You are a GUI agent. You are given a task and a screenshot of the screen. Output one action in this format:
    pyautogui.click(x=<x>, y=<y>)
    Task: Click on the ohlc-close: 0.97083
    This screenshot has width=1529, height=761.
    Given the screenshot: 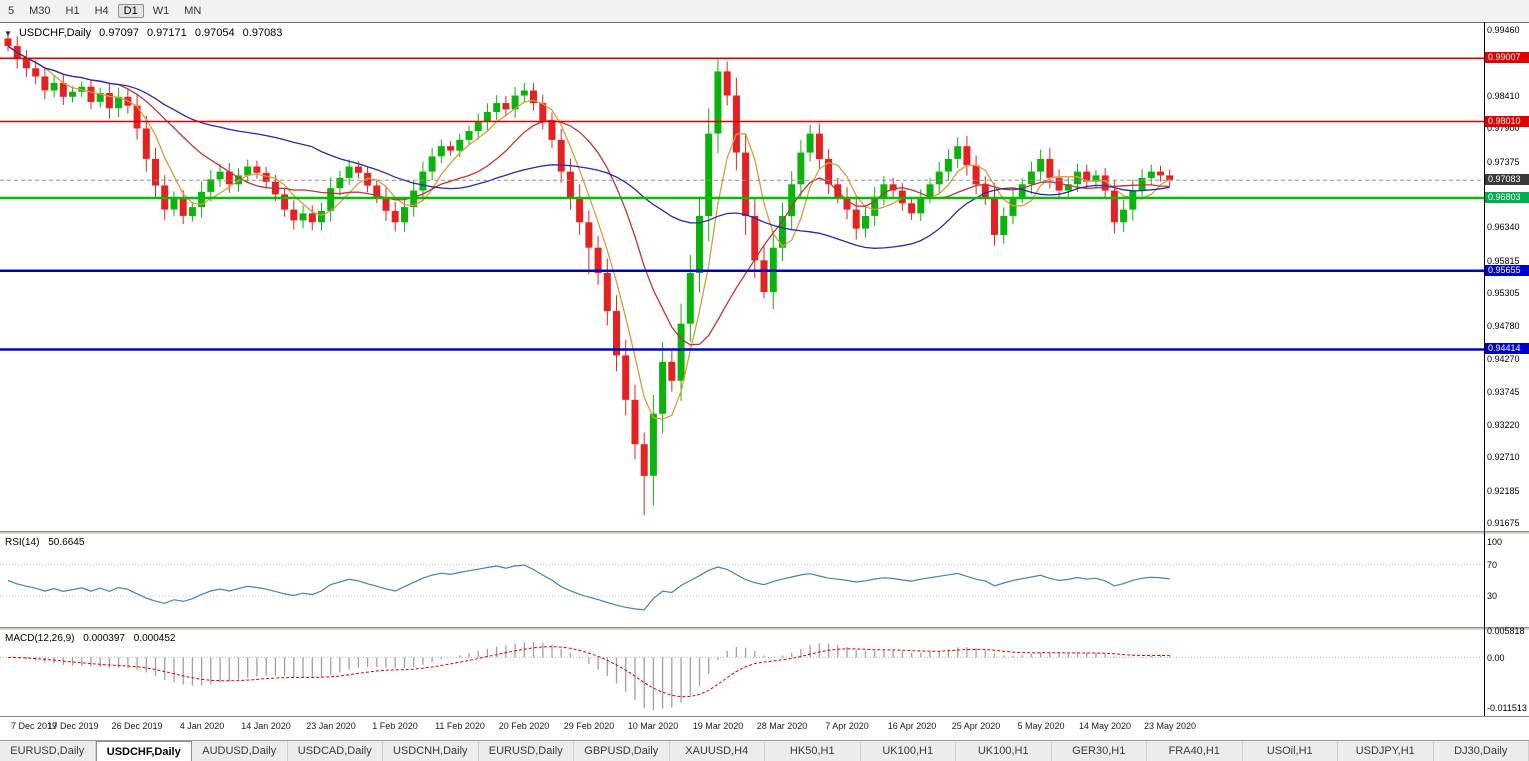 What is the action you would take?
    pyautogui.click(x=262, y=33)
    